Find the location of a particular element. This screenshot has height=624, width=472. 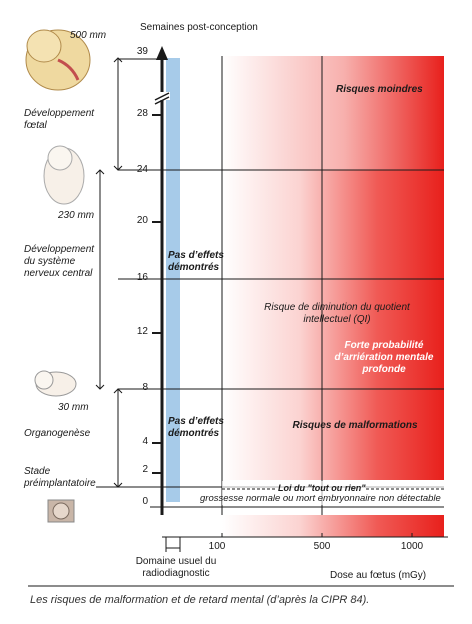

risk-zone-upper is located at coordinates (333, 113).